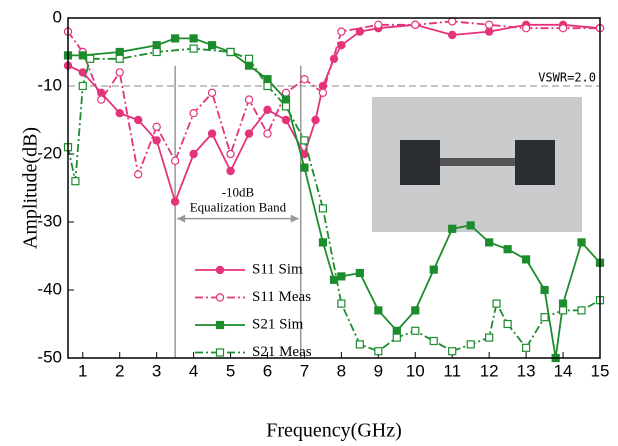 The height and width of the screenshot is (446, 618). I want to click on y-tick-label: -30, so click(49, 220).